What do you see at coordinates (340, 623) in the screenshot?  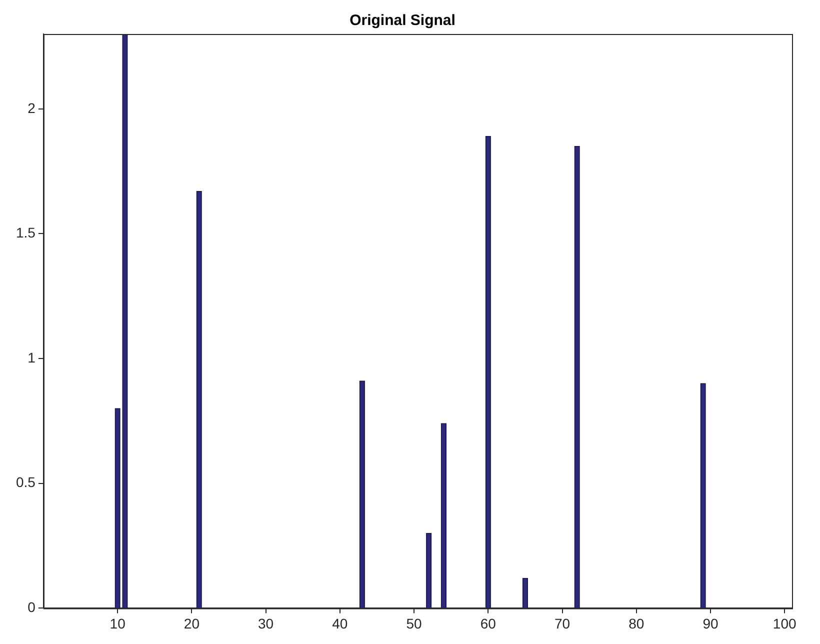 I see `x-tick-label: 40` at bounding box center [340, 623].